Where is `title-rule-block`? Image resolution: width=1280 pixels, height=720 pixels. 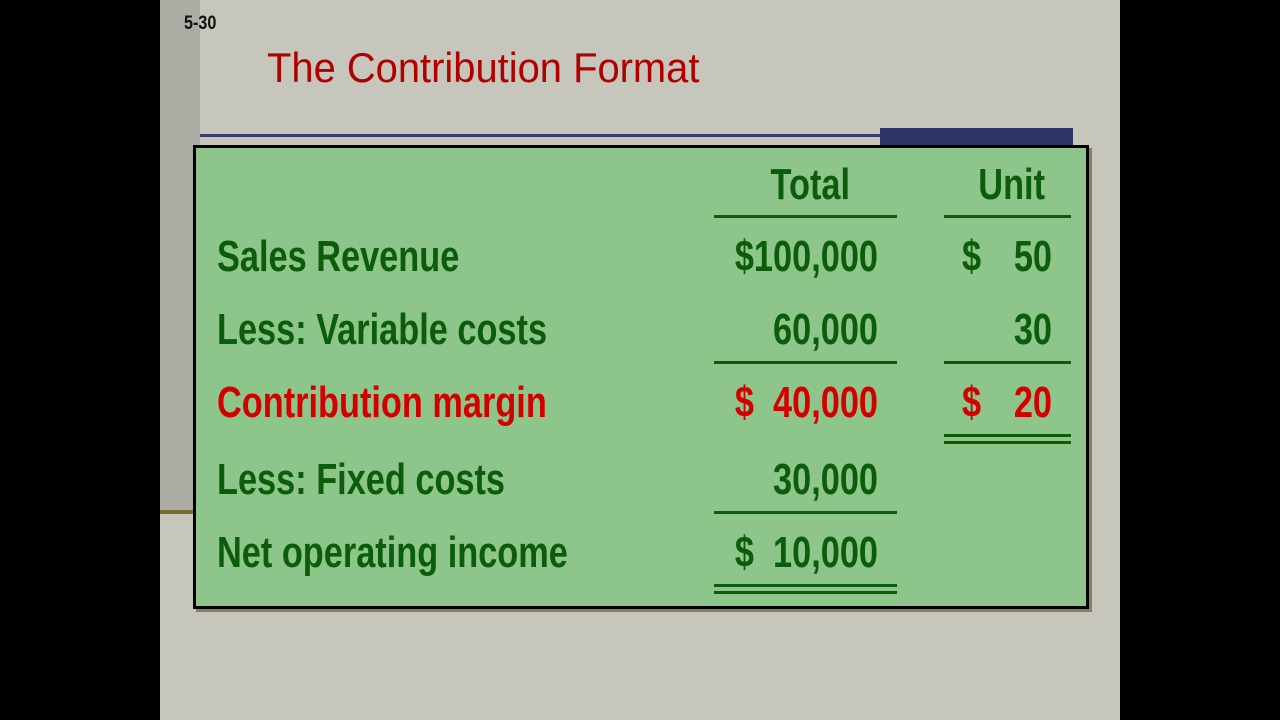 title-rule-block is located at coordinates (976, 136).